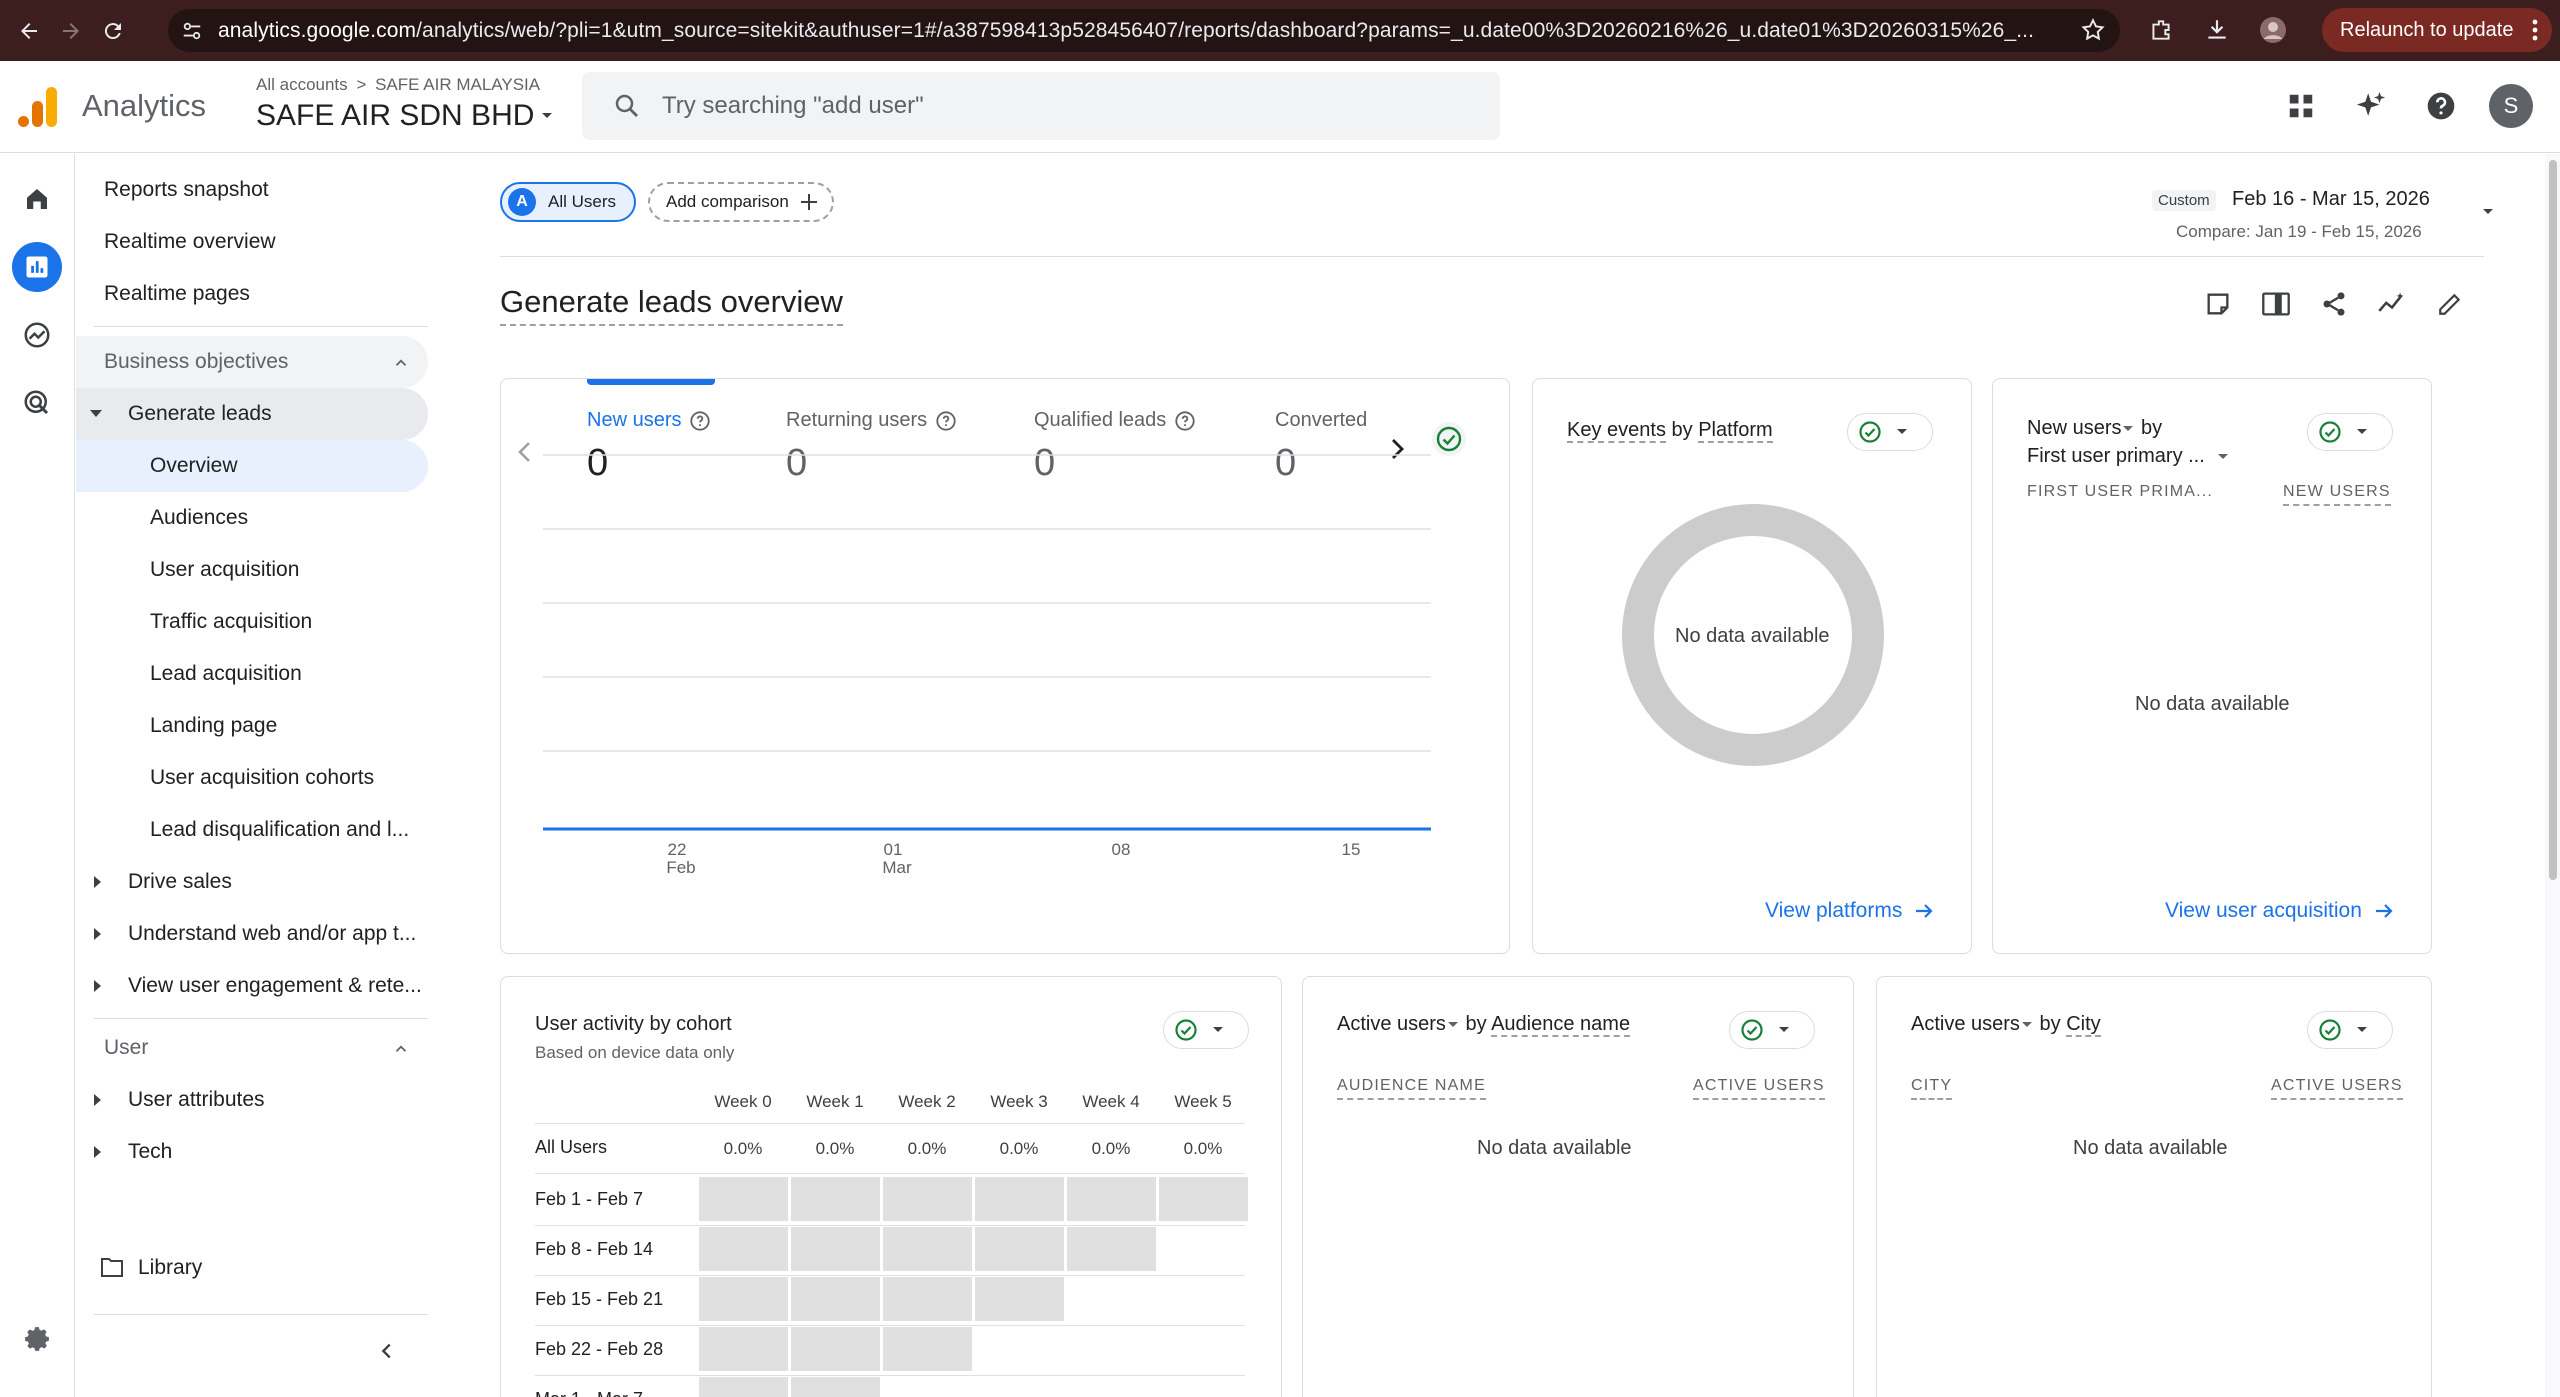 The width and height of the screenshot is (2560, 1397). Describe the element at coordinates (71, 31) in the screenshot. I see `forward-icon` at that location.